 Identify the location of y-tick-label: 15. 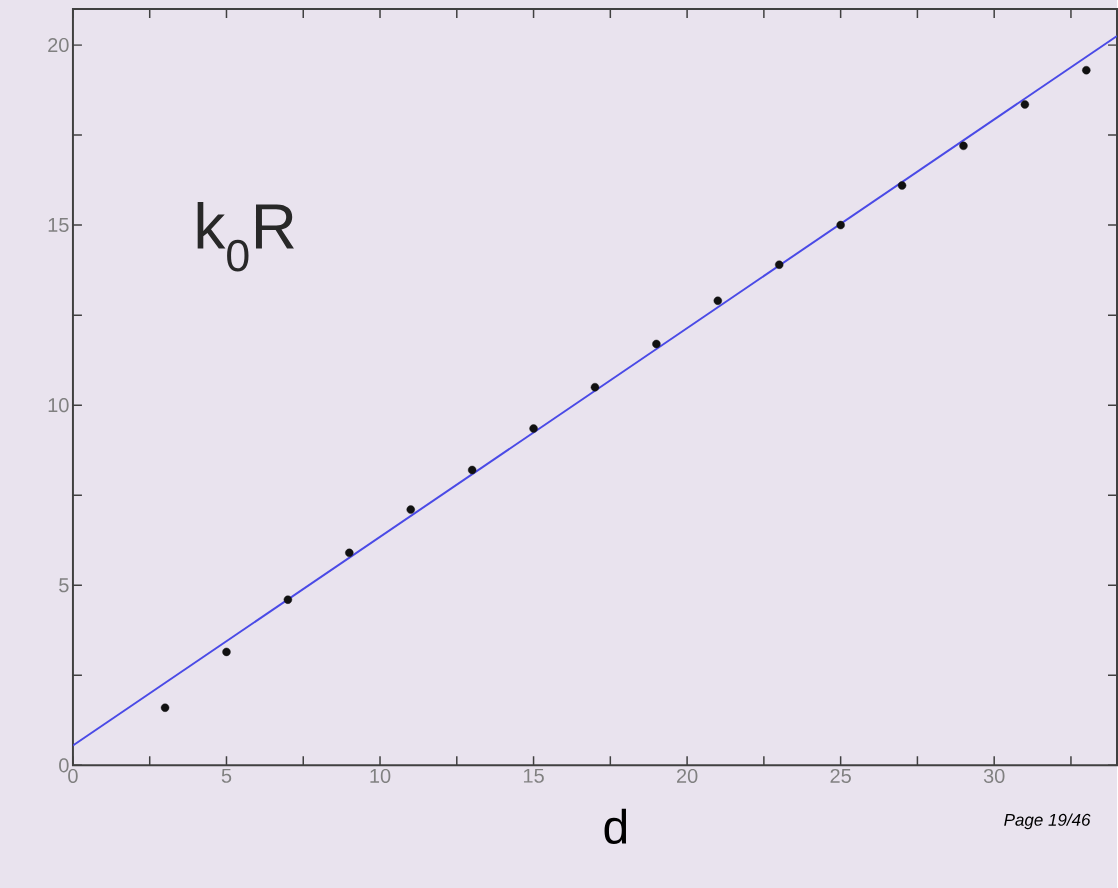
(58, 225).